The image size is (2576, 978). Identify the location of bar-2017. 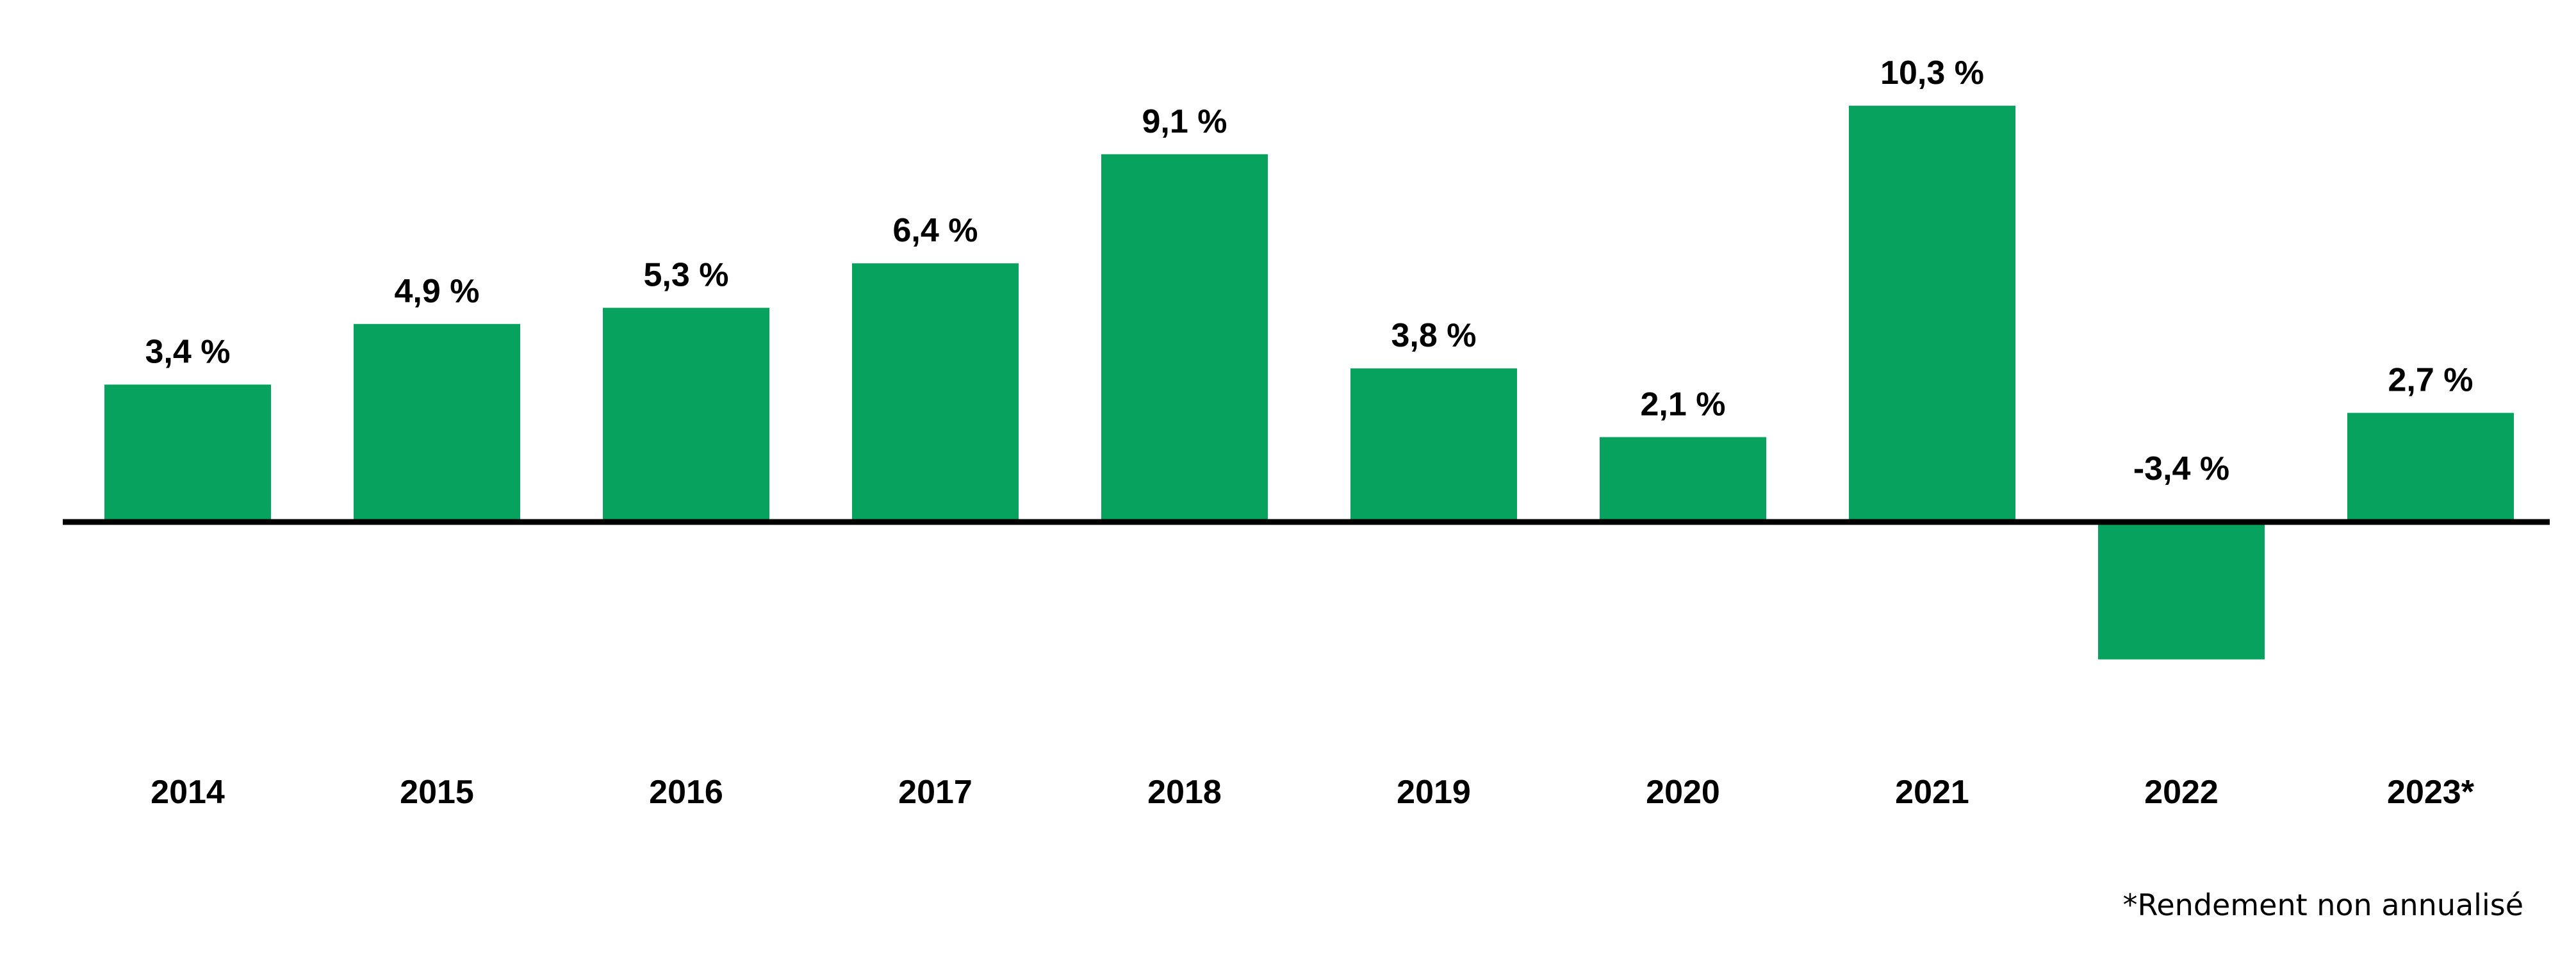
(935, 392).